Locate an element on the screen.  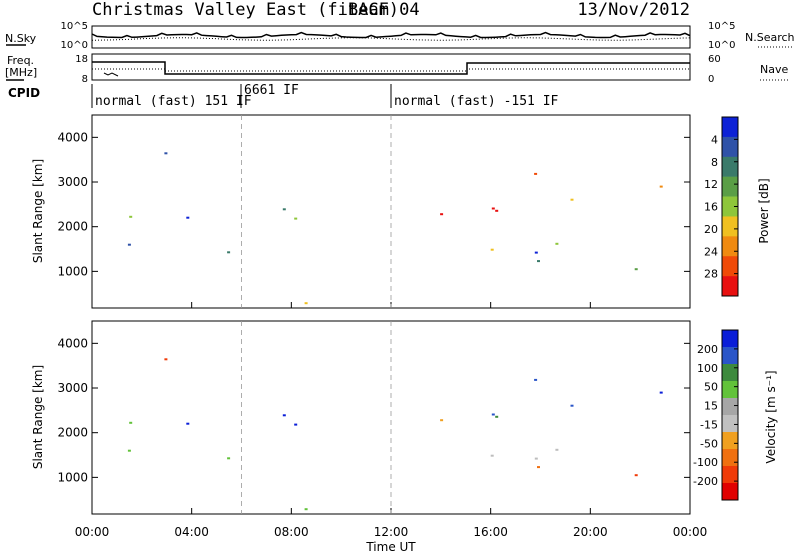
cpid-segment-0: normal (fast) 151 IF is located at coordinates (173, 101).